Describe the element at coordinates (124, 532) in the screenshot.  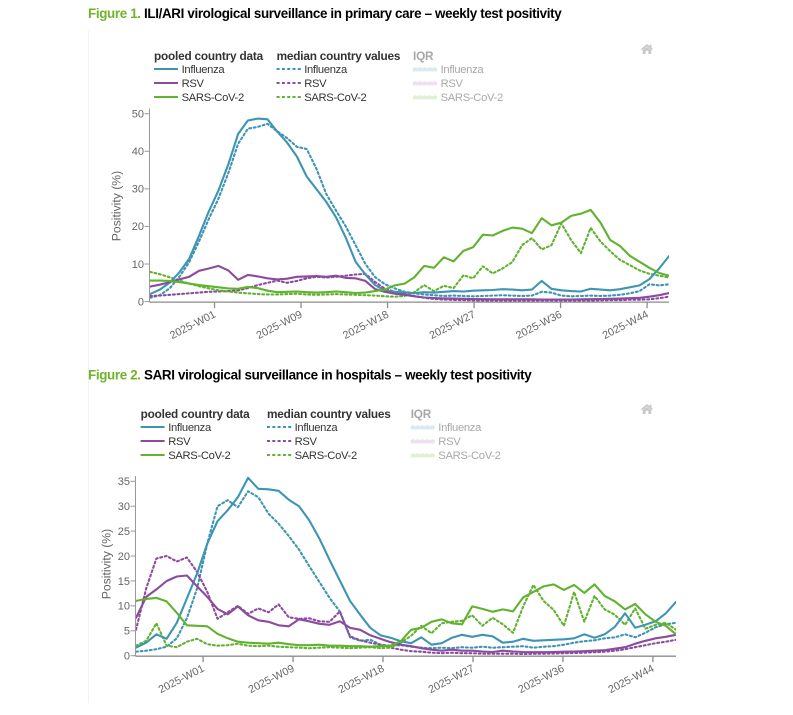
I see `svg-text: 25` at that location.